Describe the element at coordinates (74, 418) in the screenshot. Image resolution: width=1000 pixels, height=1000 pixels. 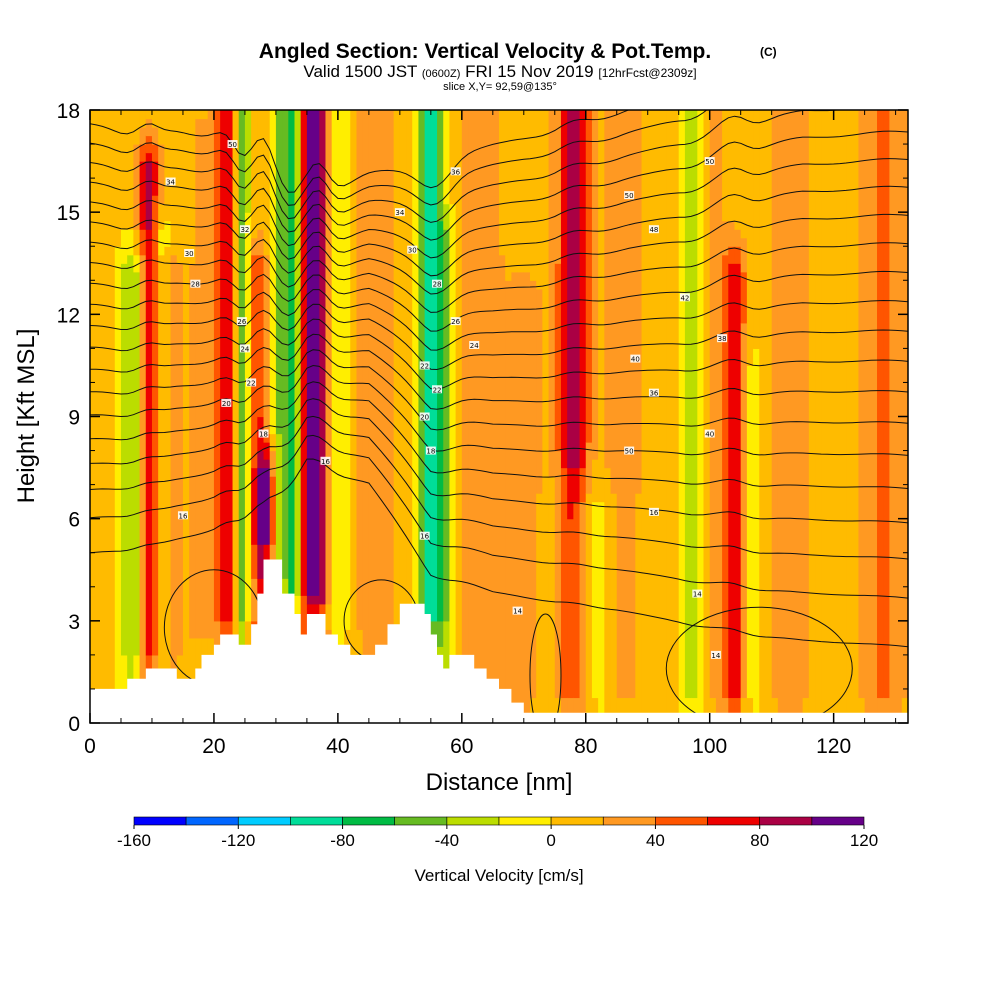
I see `y-tick-label: 9` at that location.